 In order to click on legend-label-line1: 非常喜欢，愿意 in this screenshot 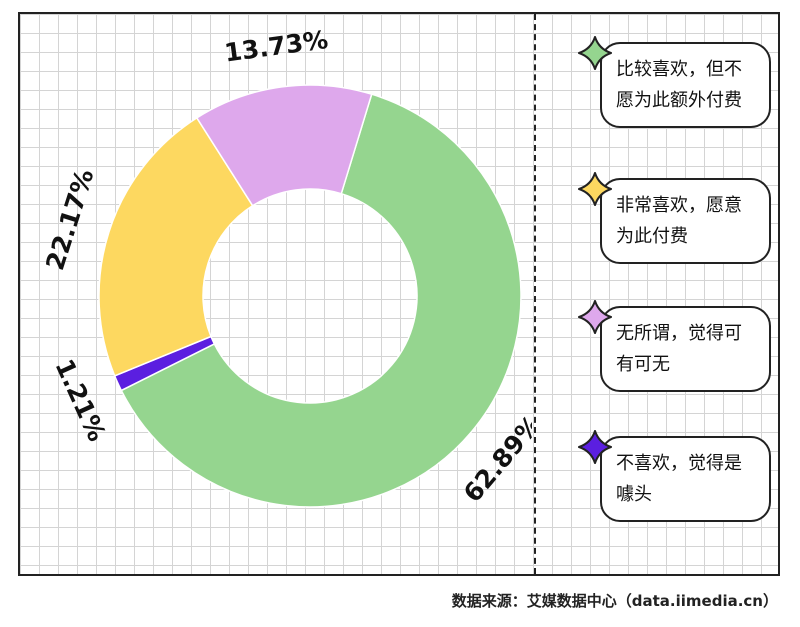, I will do `click(679, 205)`.